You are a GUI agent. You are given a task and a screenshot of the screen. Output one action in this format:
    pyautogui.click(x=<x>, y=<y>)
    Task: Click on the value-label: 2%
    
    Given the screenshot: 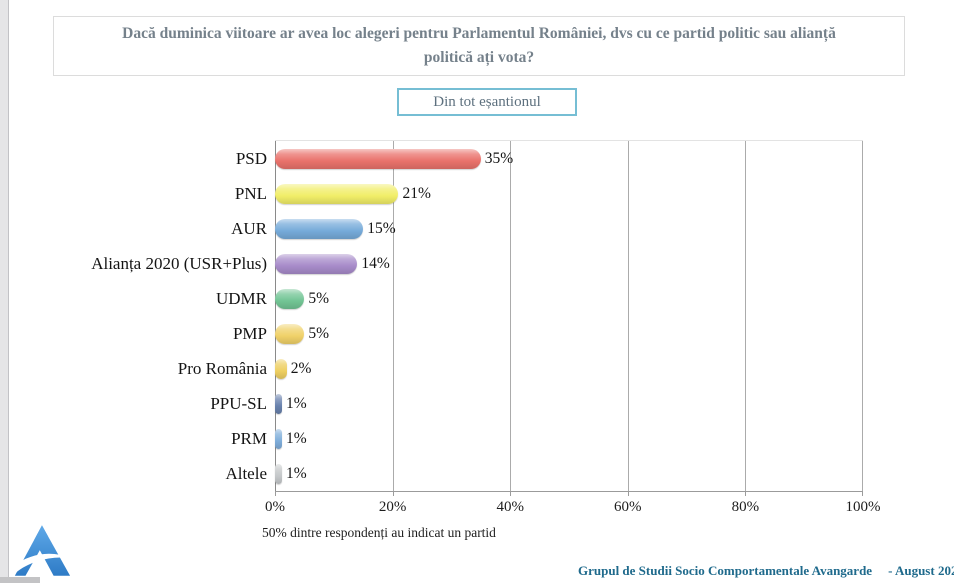 What is the action you would take?
    pyautogui.click(x=301, y=368)
    